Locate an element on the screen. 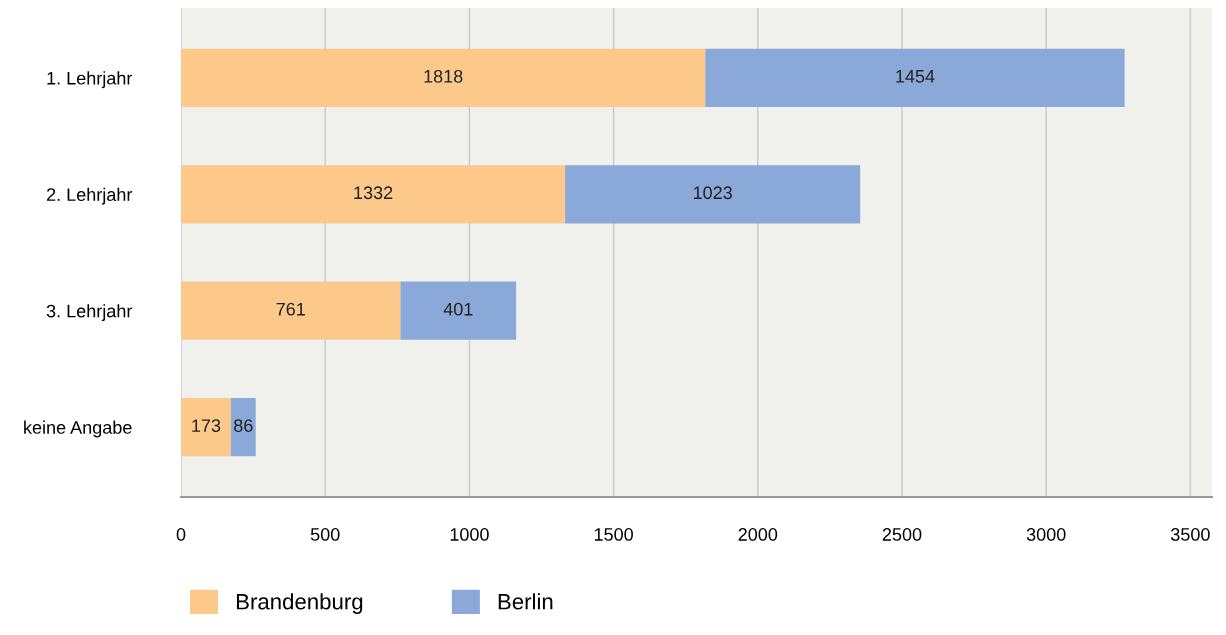 This screenshot has width=1226, height=635. data-label: 1454 is located at coordinates (915, 76).